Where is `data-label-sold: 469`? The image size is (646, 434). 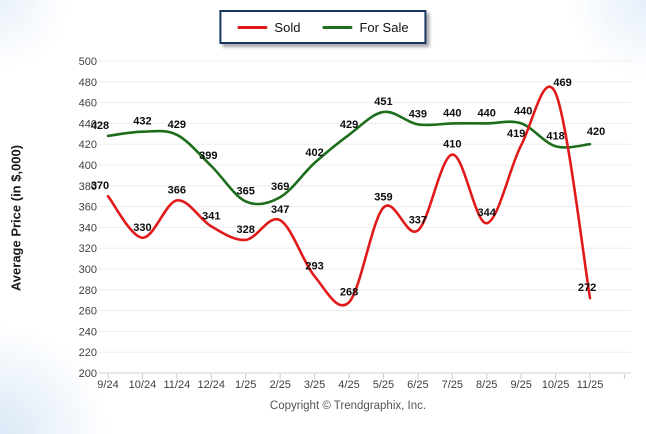 data-label-sold: 469 is located at coordinates (562, 83).